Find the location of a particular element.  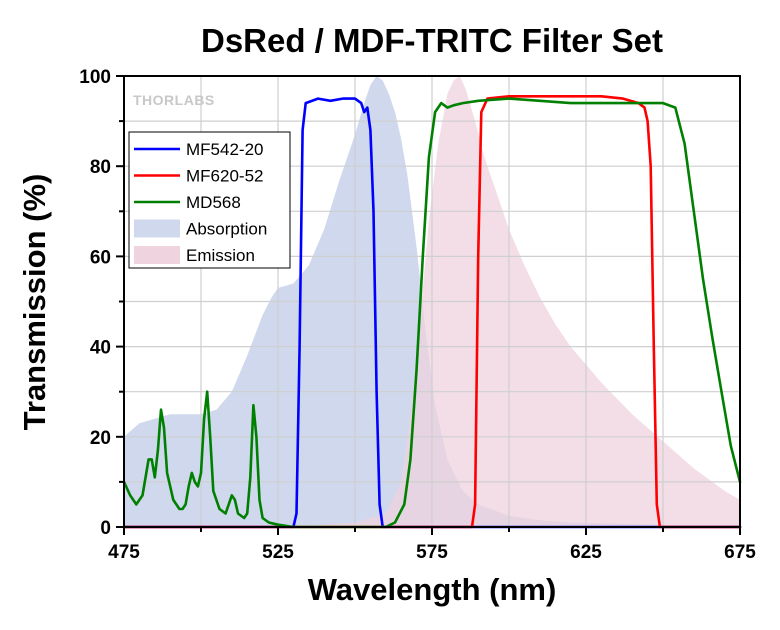

x-tick-label: 575 is located at coordinates (432, 552).